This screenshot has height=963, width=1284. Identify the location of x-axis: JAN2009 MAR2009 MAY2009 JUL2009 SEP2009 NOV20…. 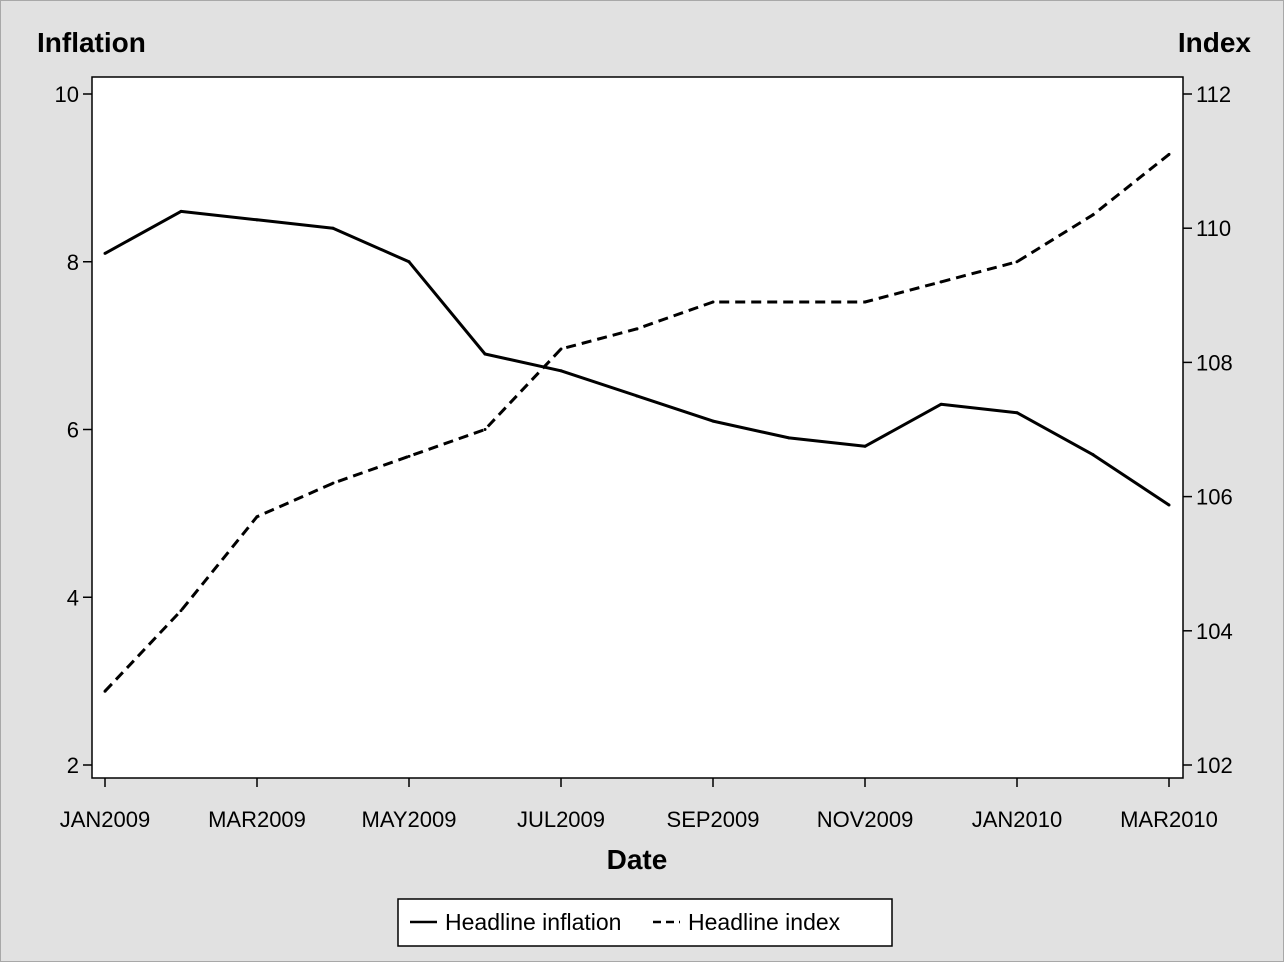
(639, 805).